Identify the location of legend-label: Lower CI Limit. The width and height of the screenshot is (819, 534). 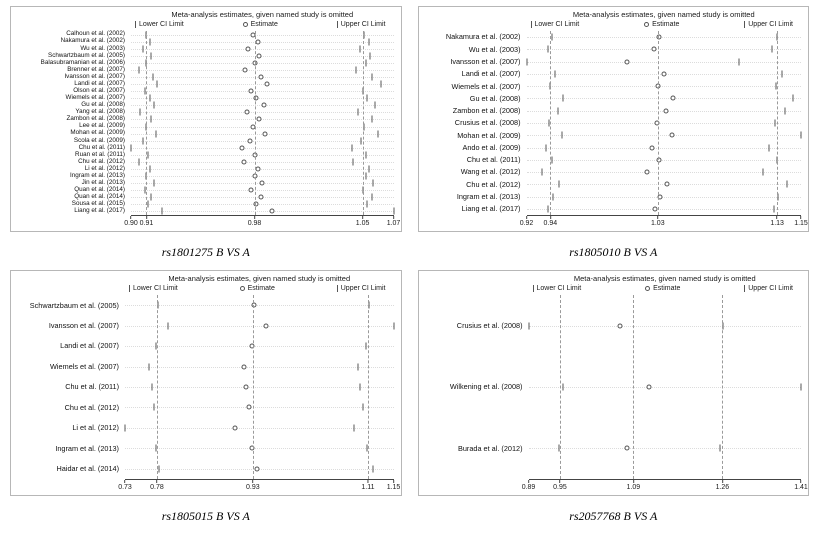
(161, 24).